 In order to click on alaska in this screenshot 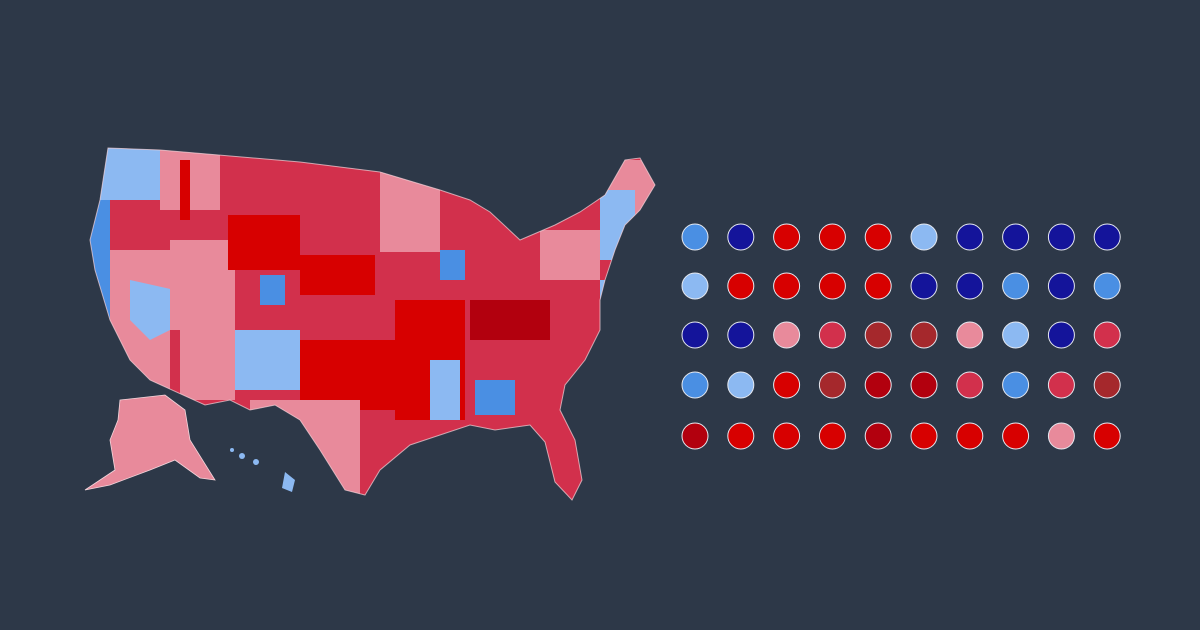, I will do `click(150, 442)`.